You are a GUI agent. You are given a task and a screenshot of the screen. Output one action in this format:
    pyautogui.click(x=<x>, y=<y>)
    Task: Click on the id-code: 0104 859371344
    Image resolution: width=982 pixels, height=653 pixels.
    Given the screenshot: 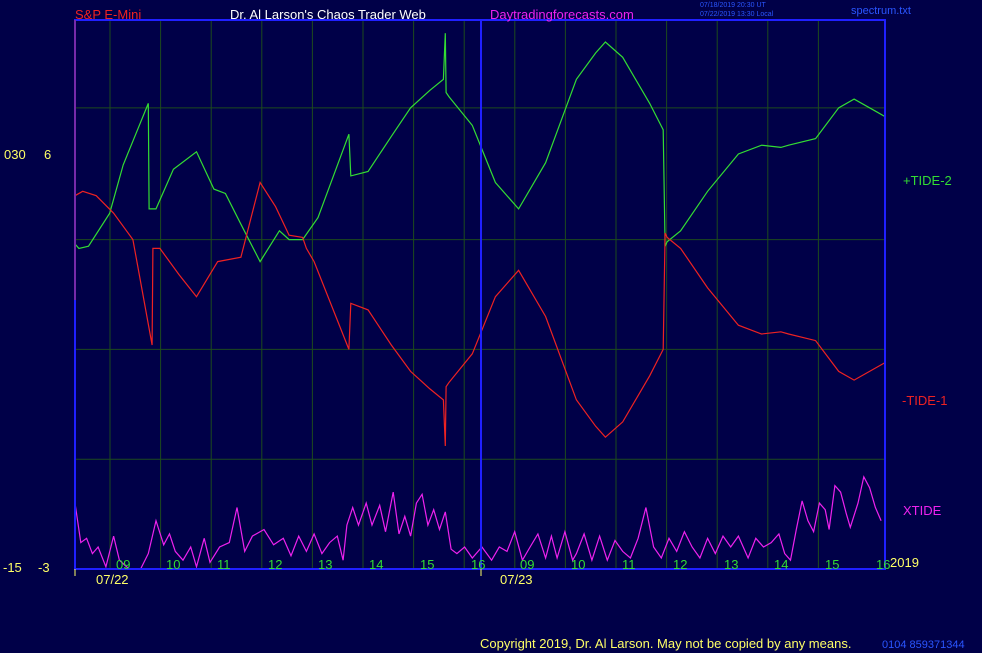 What is the action you would take?
    pyautogui.click(x=923, y=645)
    